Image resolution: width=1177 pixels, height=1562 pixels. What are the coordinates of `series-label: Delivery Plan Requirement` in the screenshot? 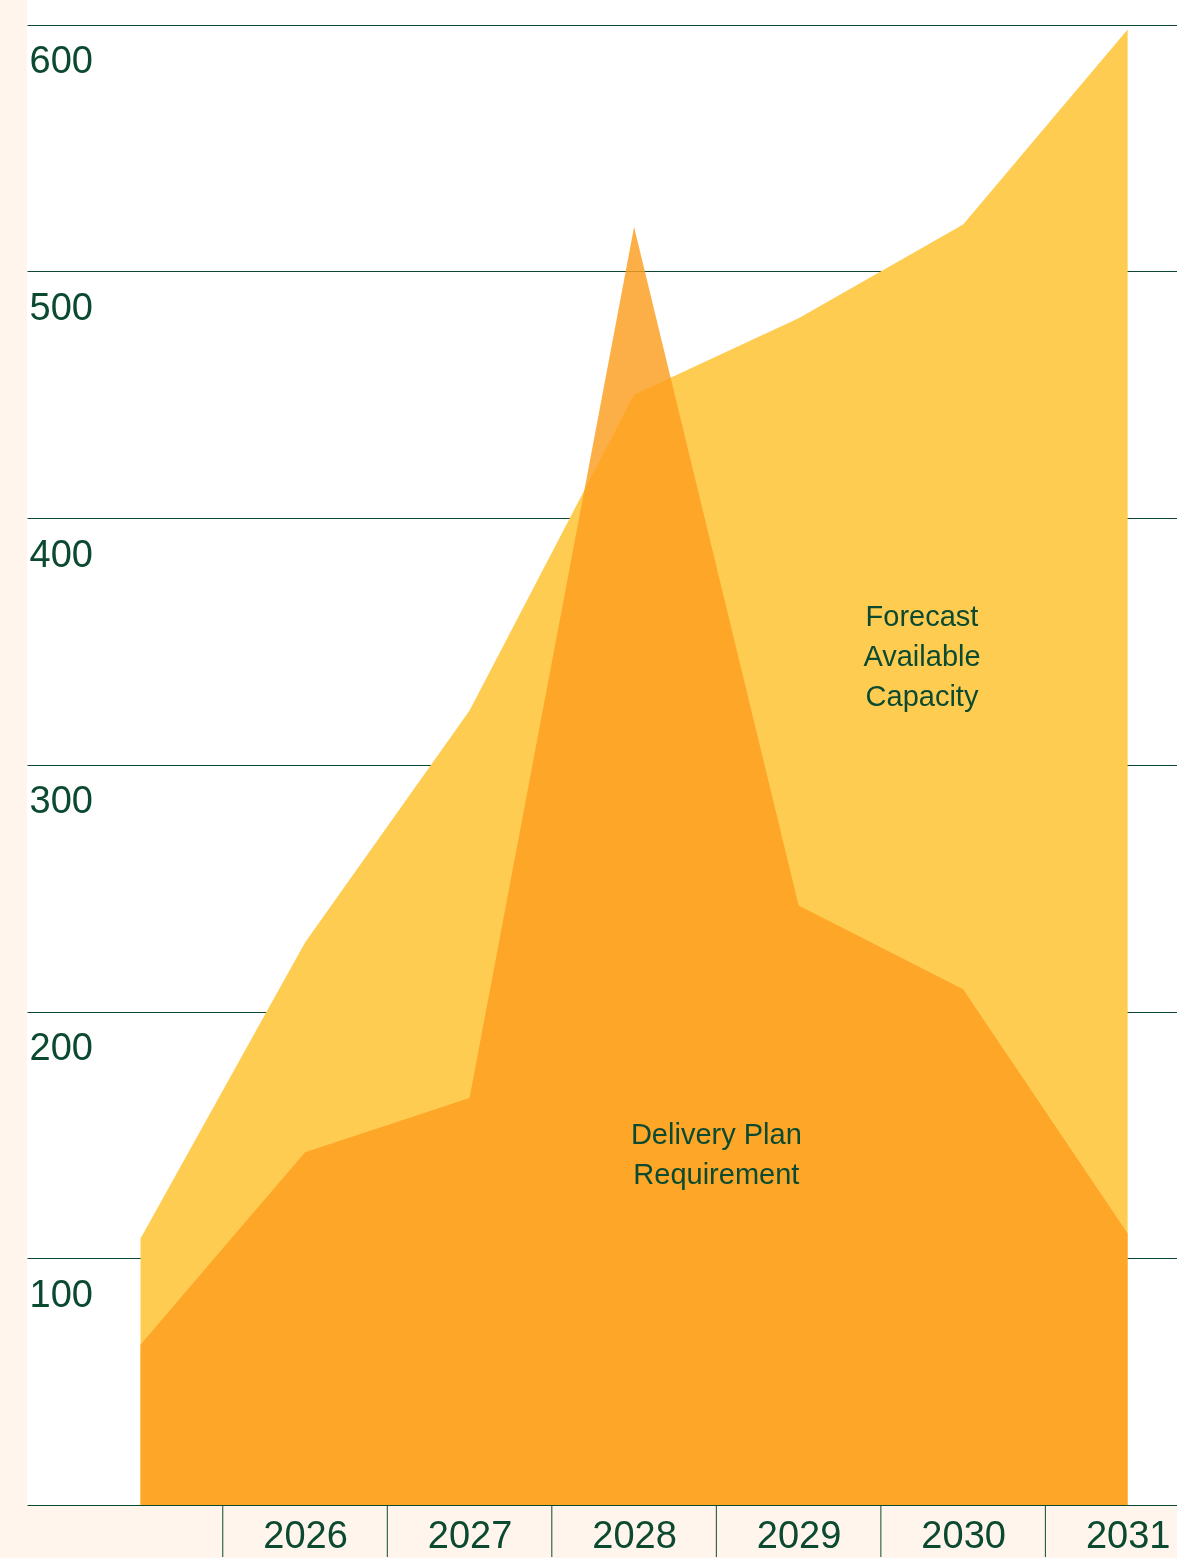 It's located at (716, 1153).